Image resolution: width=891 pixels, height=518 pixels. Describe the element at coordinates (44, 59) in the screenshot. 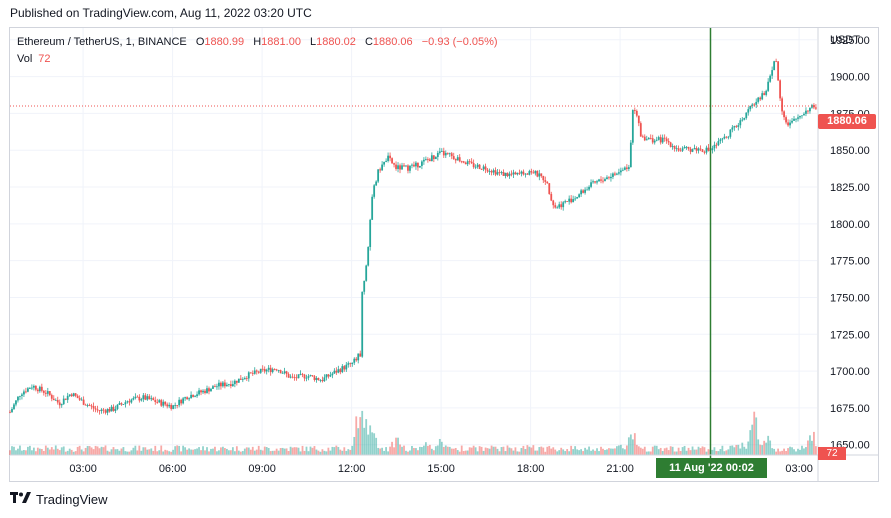

I see `volume-value: 72` at that location.